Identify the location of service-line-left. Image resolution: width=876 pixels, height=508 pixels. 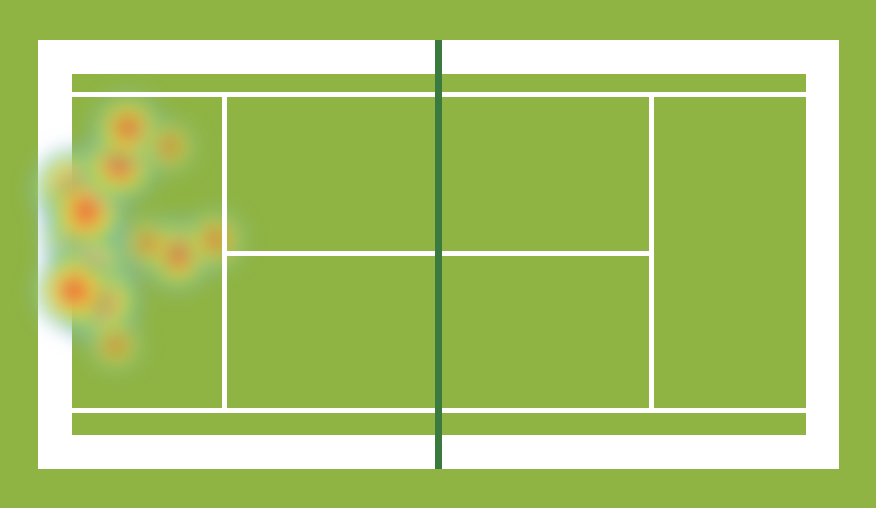
(224, 252).